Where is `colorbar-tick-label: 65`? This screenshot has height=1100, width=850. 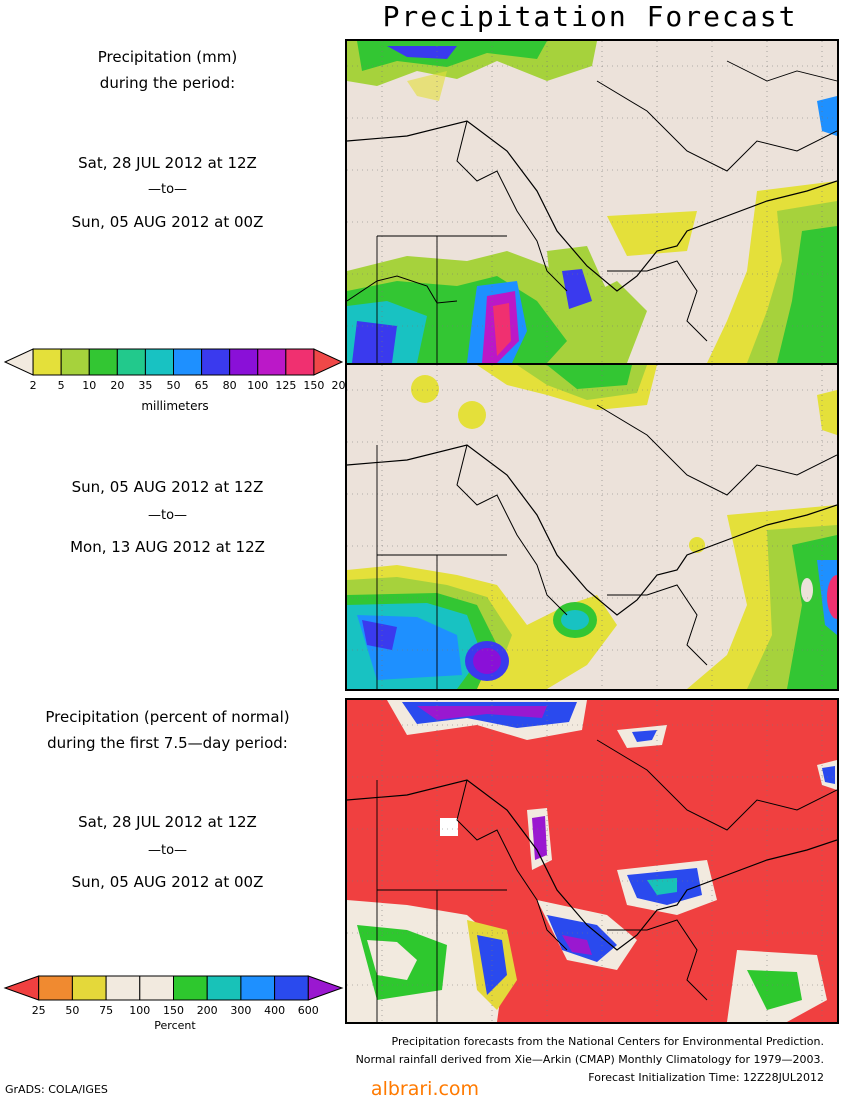 colorbar-tick-label: 65 is located at coordinates (201, 385).